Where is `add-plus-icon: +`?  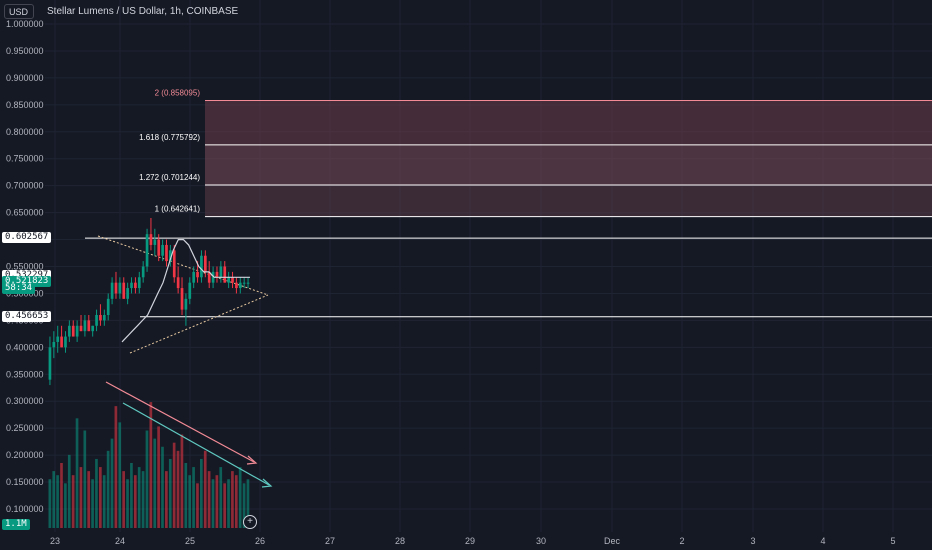
add-plus-icon: + is located at coordinates (250, 522).